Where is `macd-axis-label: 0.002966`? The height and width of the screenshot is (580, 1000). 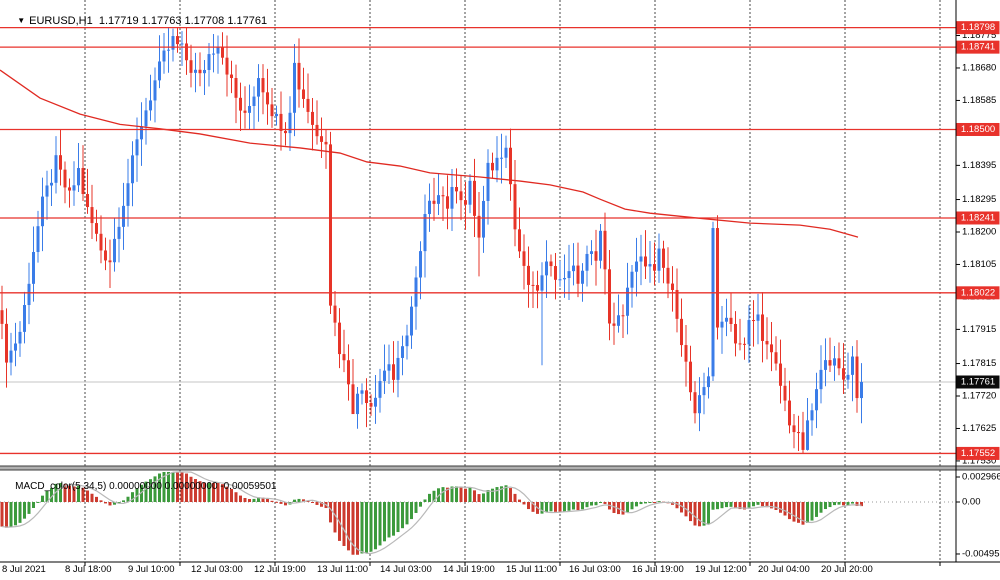 macd-axis-label: 0.002966 is located at coordinates (981, 477).